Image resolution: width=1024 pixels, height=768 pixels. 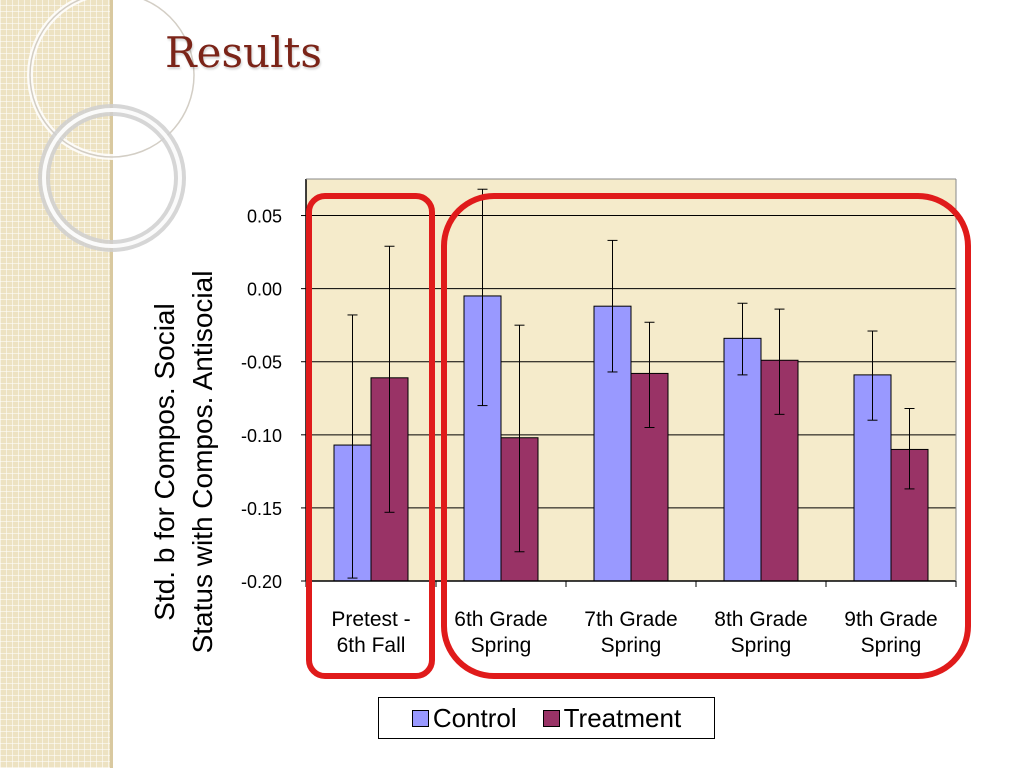 I want to click on x-tick-label-3-line-0: 8th Grade, so click(x=760, y=619).